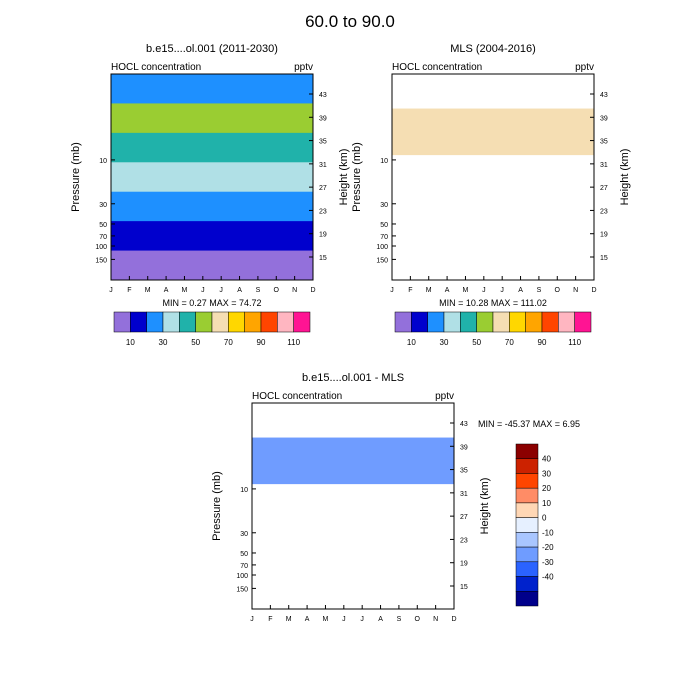  What do you see at coordinates (604, 235) in the screenshot?
I see `y2-tick-label: 19` at bounding box center [604, 235].